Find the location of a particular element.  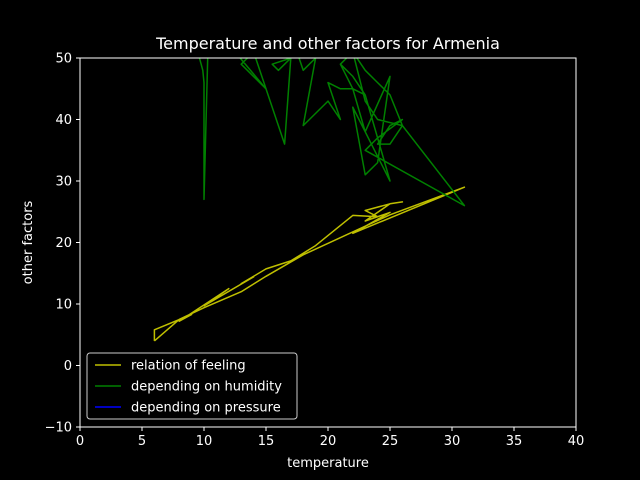

y-tick-label: 30 is located at coordinates (63, 182).